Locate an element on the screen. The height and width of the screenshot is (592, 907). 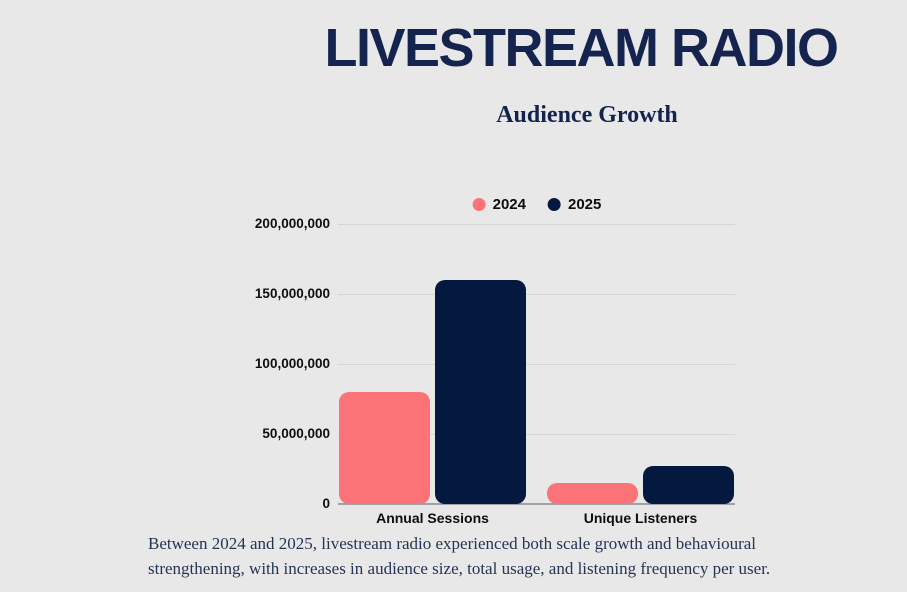
x-tick-label-annual-sessions: Annual Sessions is located at coordinates (432, 518).